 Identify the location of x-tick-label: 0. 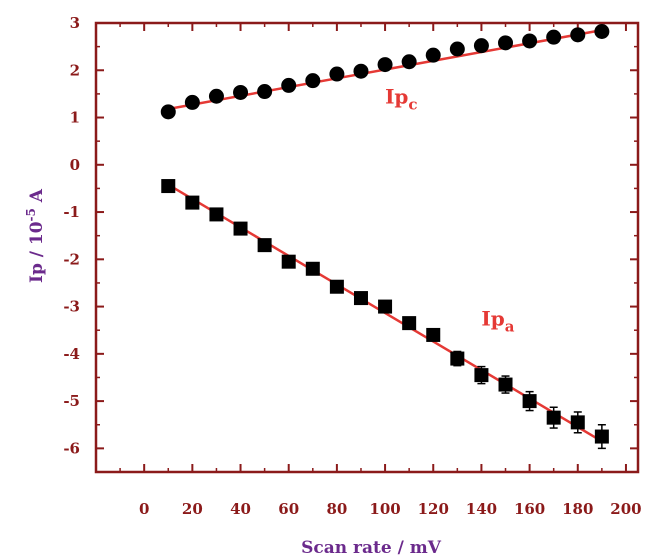
(144, 509).